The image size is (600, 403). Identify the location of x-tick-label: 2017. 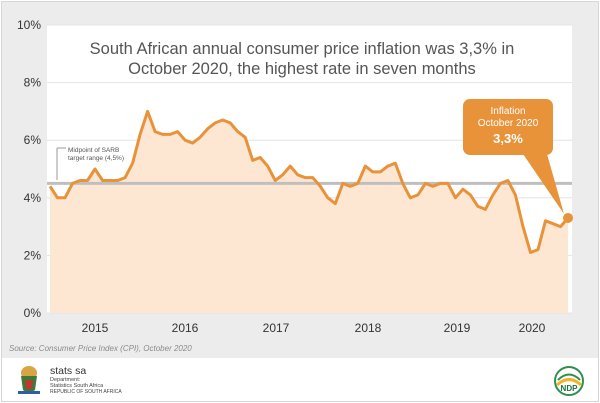
(276, 328).